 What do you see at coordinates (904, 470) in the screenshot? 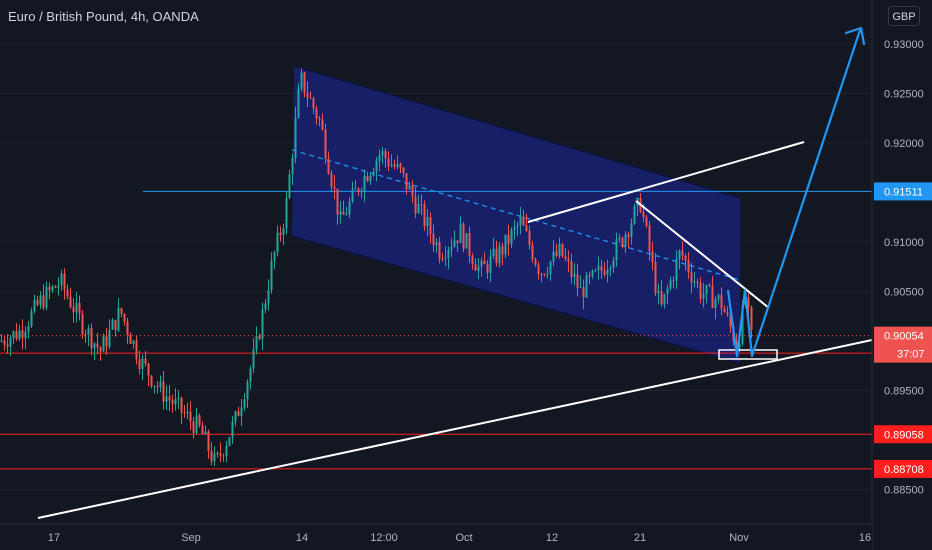
I see `price-tag-label: 0.88708` at bounding box center [904, 470].